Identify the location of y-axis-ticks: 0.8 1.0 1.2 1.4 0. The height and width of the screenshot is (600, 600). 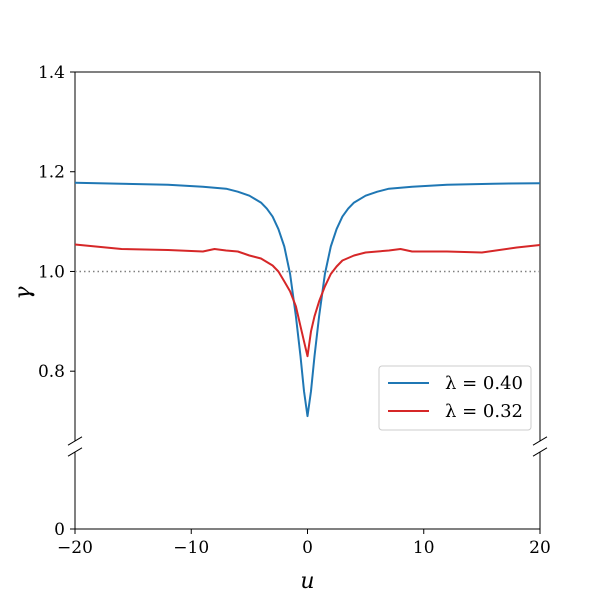
(56, 301).